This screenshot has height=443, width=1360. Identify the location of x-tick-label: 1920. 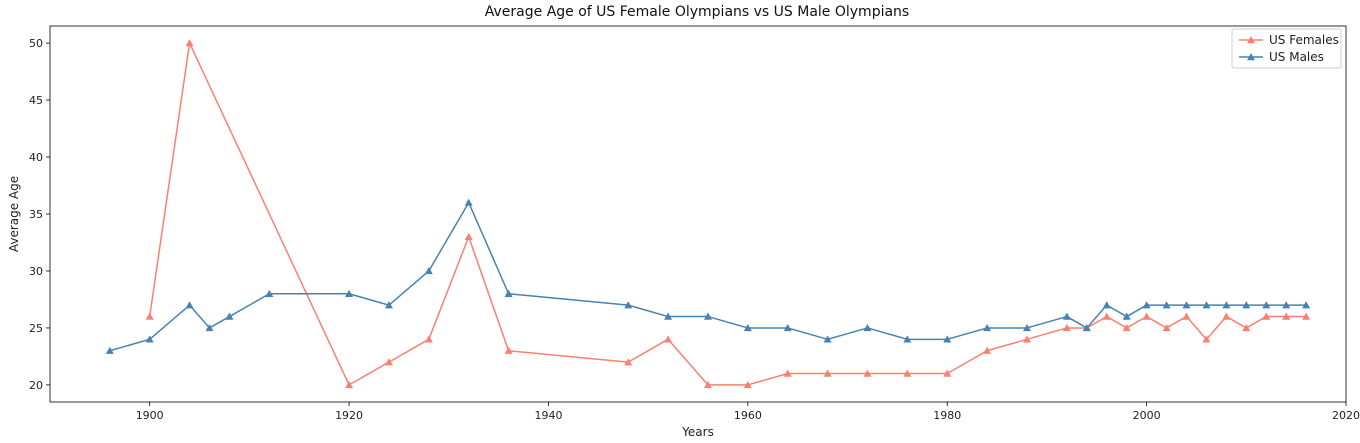
(349, 415).